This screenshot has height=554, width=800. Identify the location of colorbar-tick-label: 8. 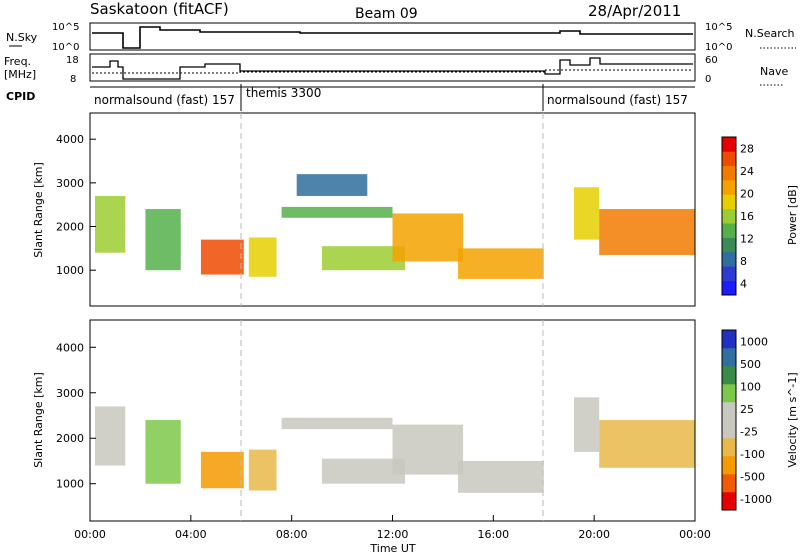
(743, 261).